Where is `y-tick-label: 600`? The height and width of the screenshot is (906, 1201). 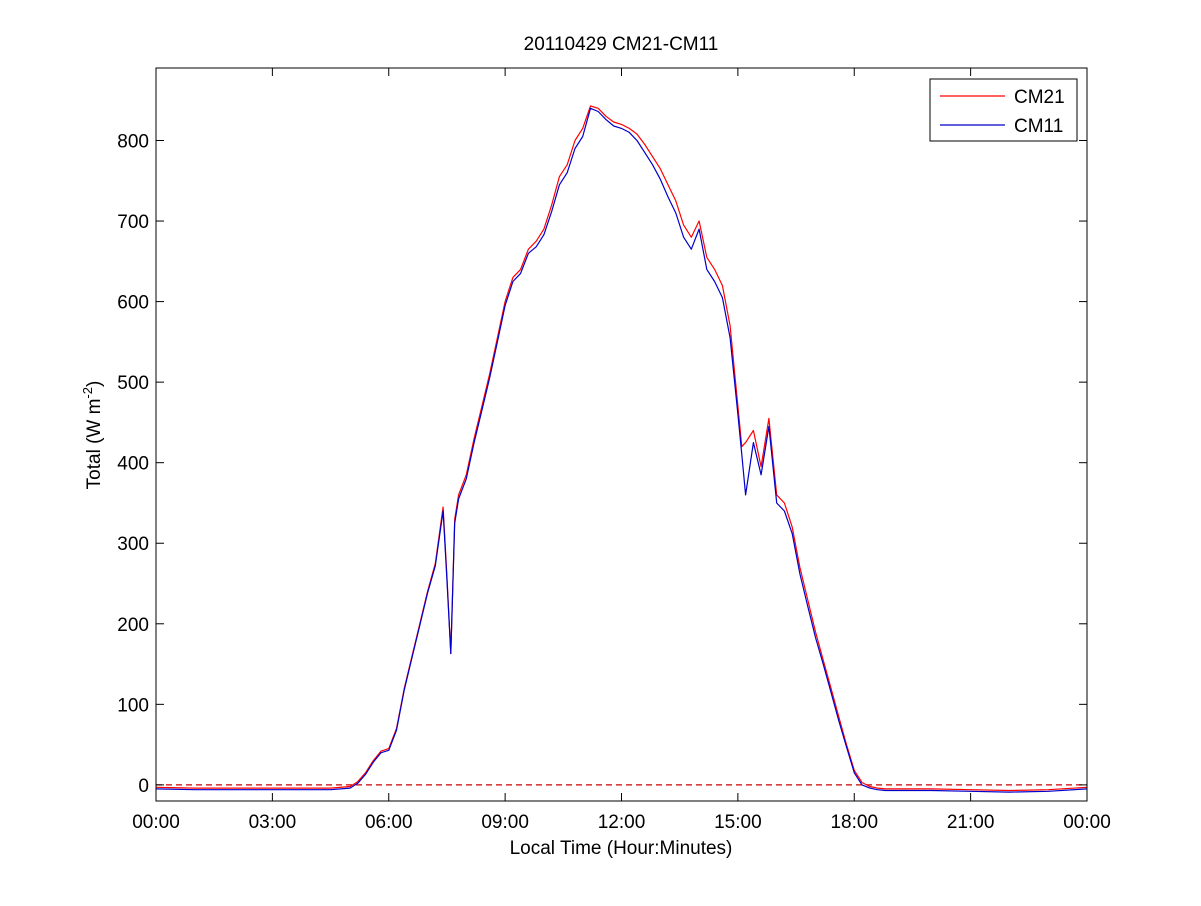
y-tick-label: 600 is located at coordinates (133, 303).